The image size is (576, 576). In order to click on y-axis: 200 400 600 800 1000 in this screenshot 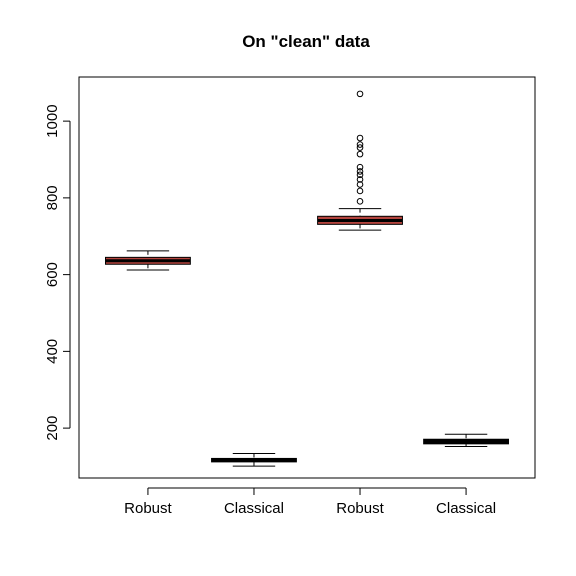, I will do `click(57, 272)`.